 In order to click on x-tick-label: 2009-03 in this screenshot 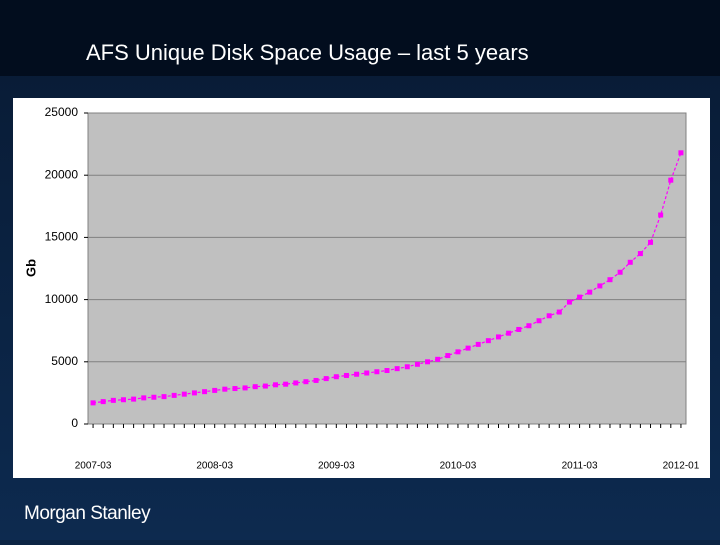, I will do `click(336, 466)`.